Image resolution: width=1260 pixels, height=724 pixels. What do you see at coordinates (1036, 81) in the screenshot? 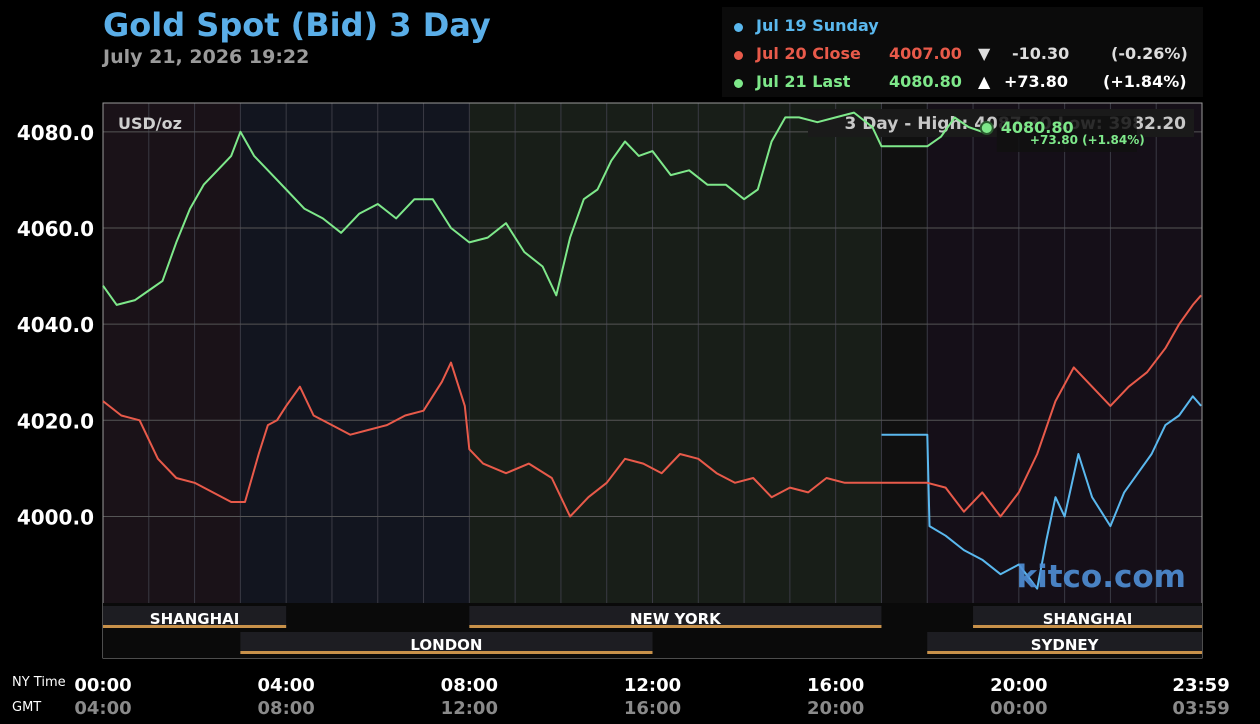
I see `legend-change: +73.80` at bounding box center [1036, 81].